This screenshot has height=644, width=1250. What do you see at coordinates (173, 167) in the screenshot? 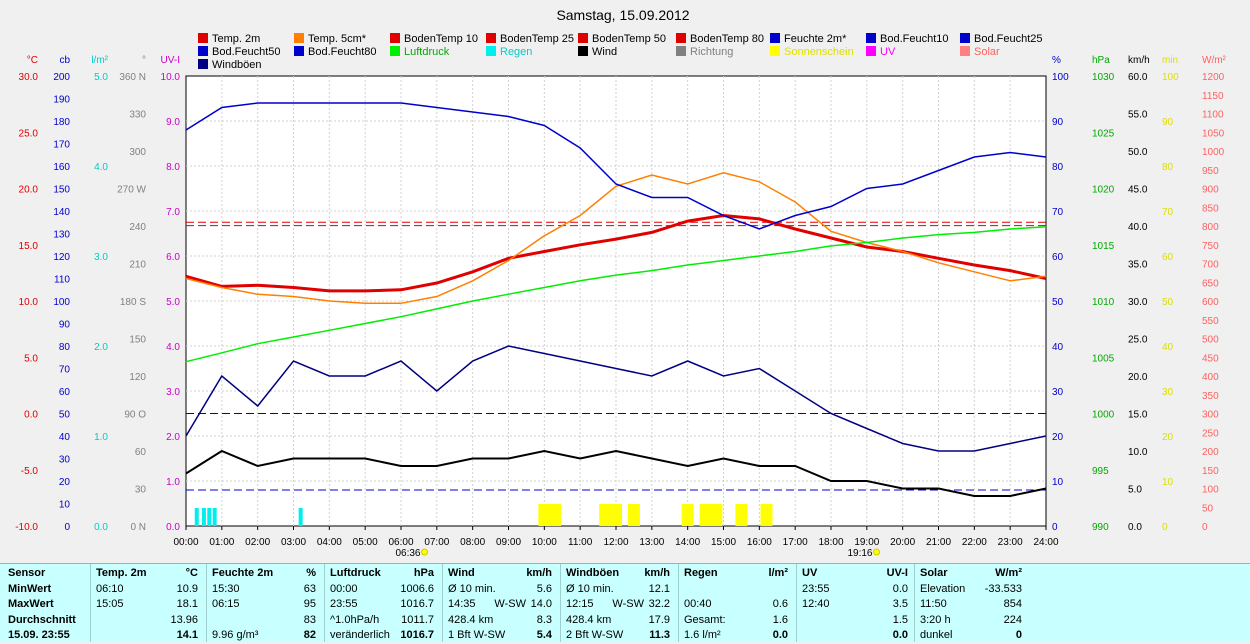
I see `left-axis-tick: 8.0` at bounding box center [173, 167].